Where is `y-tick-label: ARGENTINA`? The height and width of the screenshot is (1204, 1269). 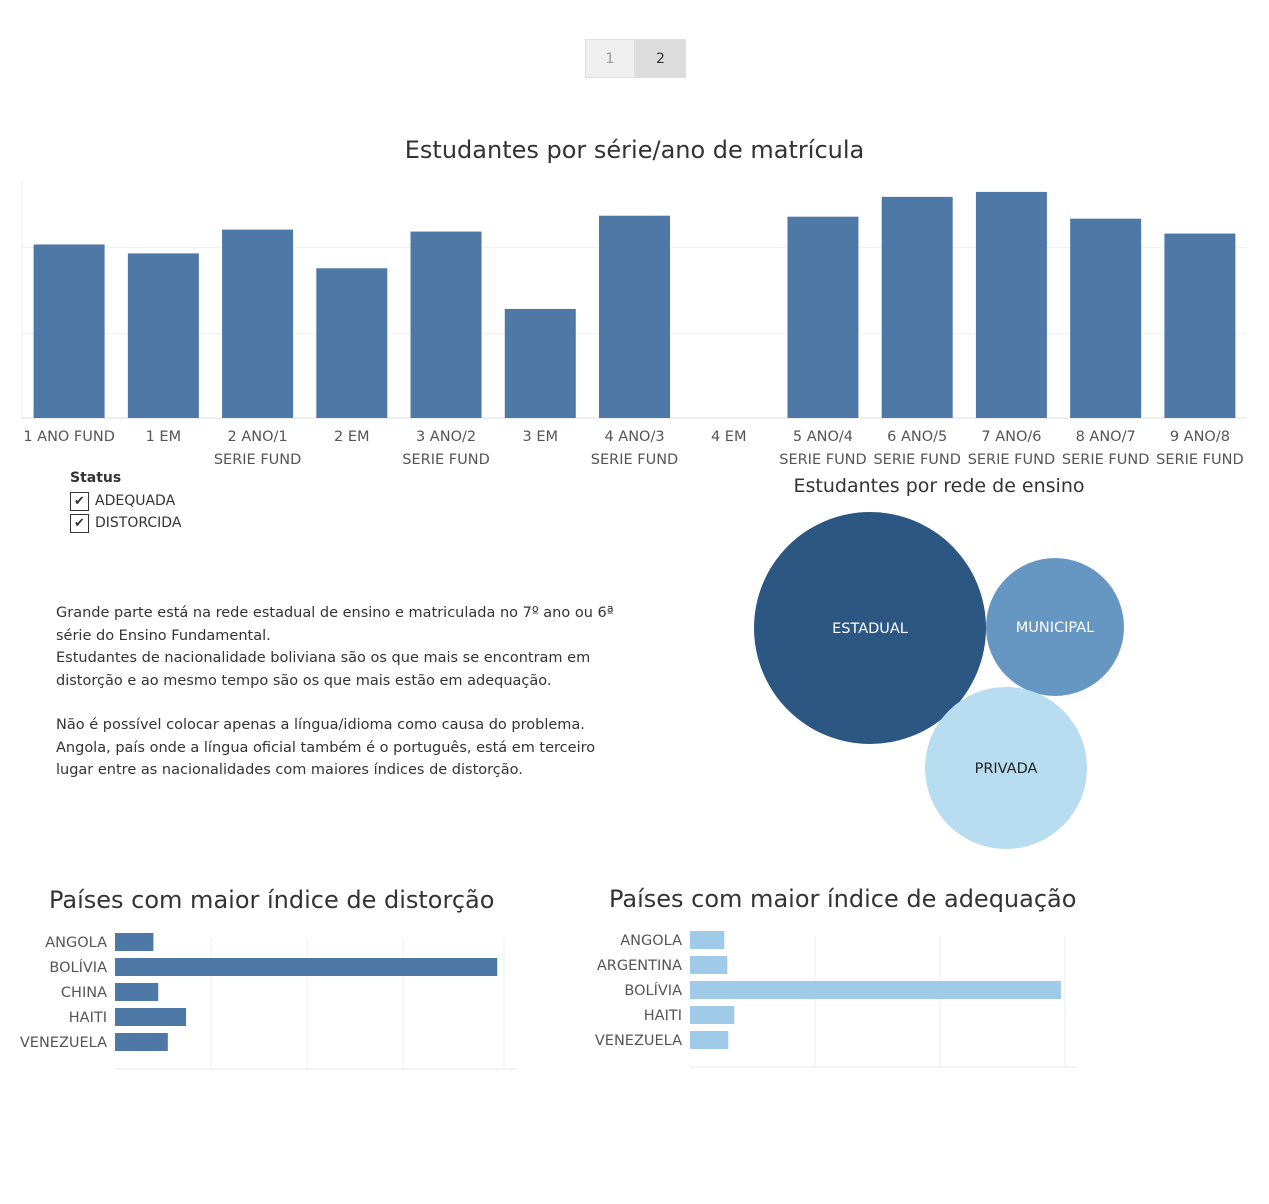 y-tick-label: ARGENTINA is located at coordinates (639, 966).